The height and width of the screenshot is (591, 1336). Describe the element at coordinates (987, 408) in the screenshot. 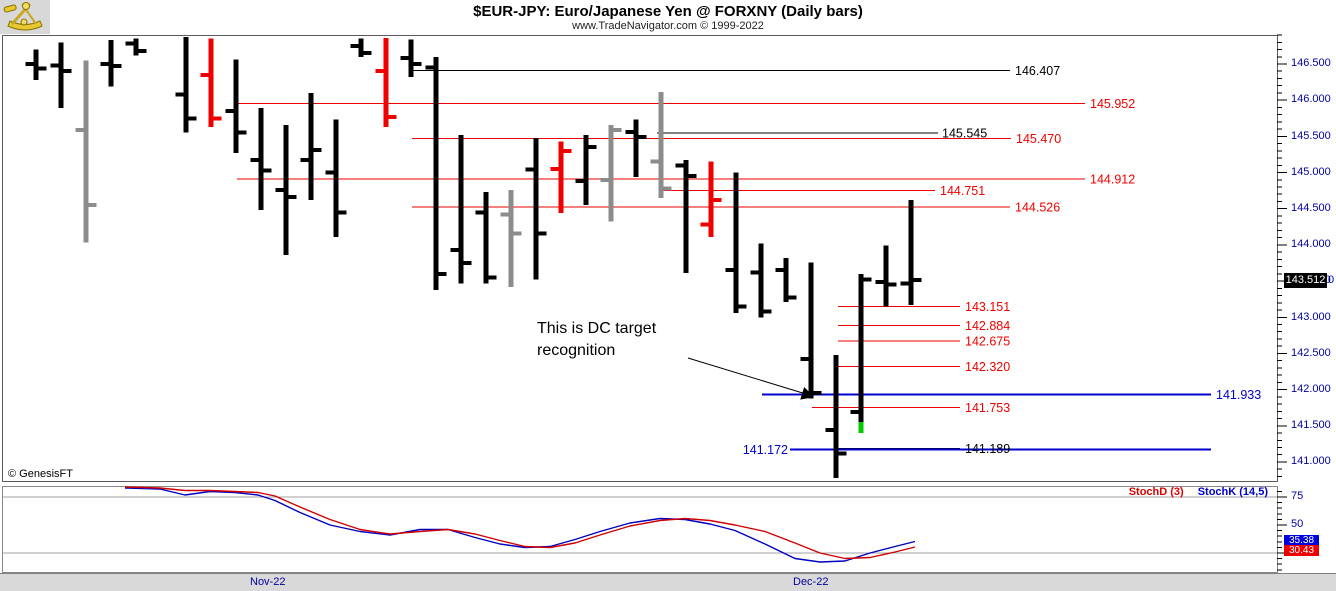

I see `price-line-label: 141.753` at that location.